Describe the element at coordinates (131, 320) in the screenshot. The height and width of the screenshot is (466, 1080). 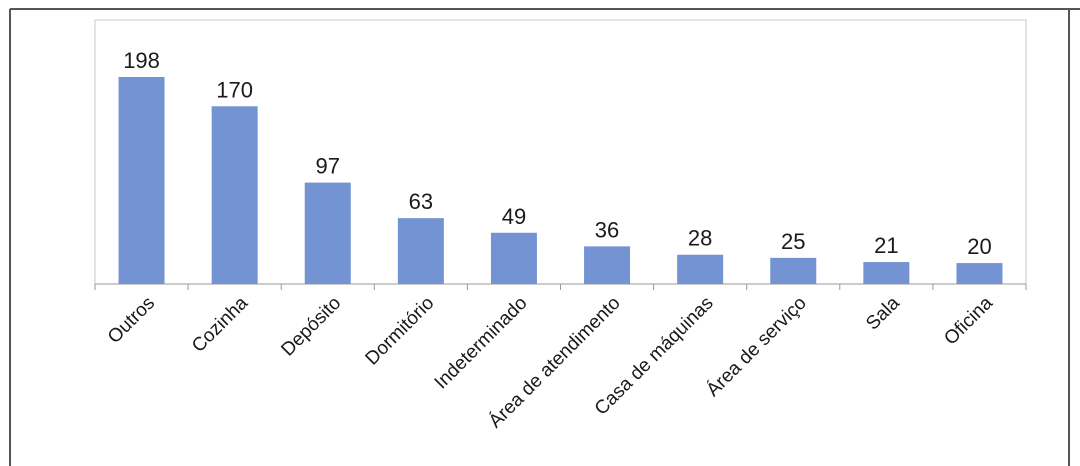
I see `category-label: Outros` at that location.